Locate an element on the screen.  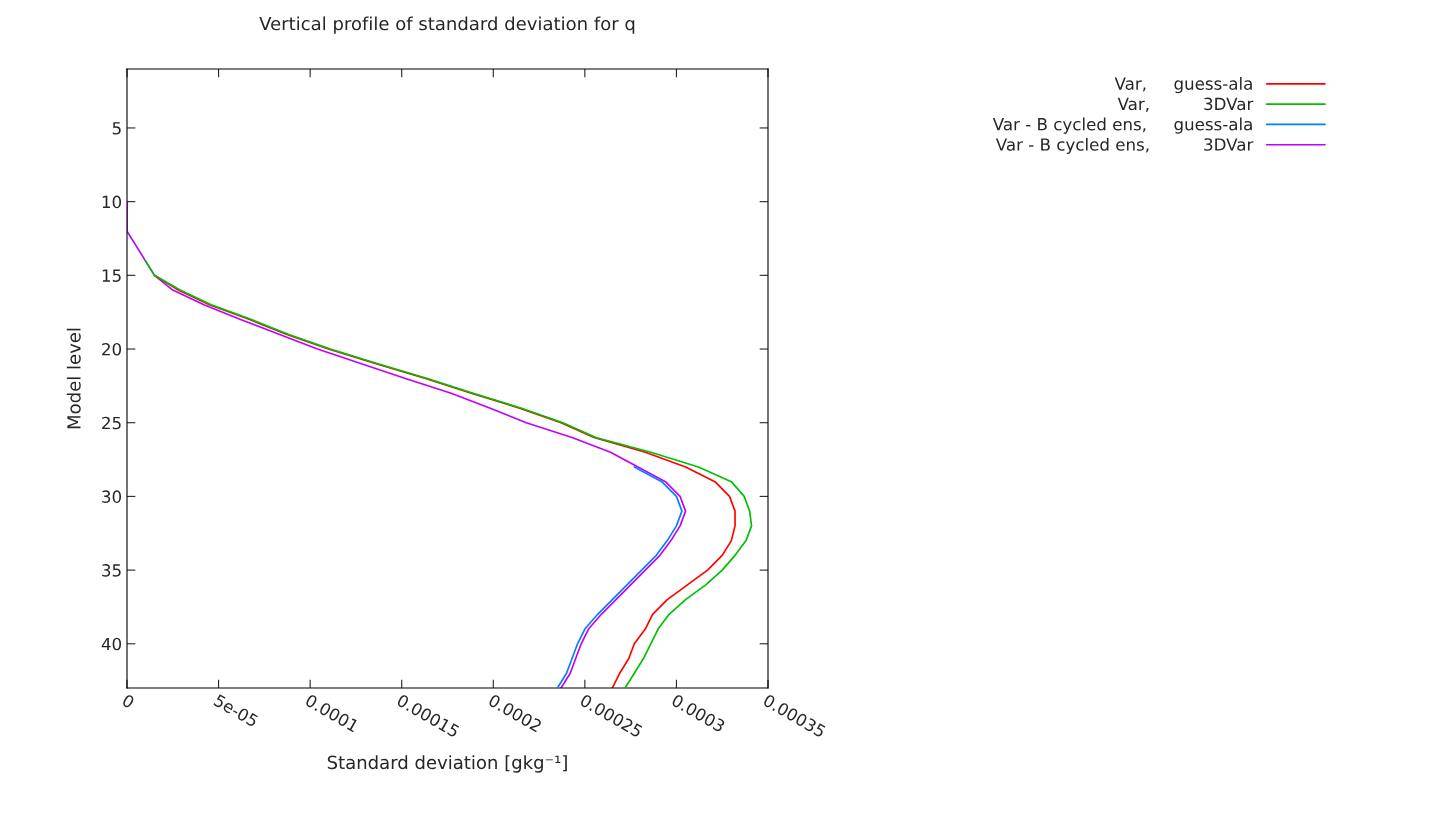
y-tick-label: 5 is located at coordinates (116, 128).